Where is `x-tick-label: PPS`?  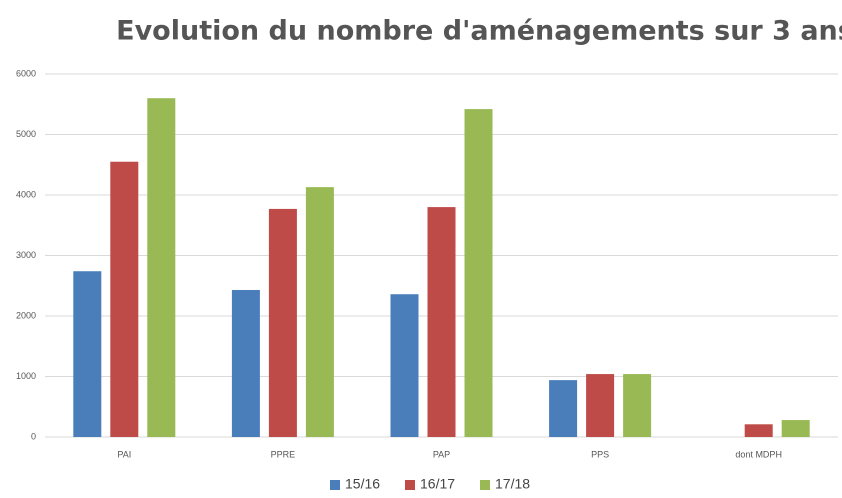
x-tick-label: PPS is located at coordinates (600, 454).